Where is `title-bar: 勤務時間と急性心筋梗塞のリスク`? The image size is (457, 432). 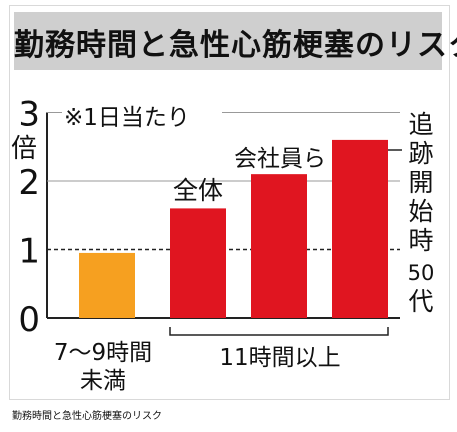 title-bar: 勤務時間と急性心筋梗塞のリスク is located at coordinates (235, 41).